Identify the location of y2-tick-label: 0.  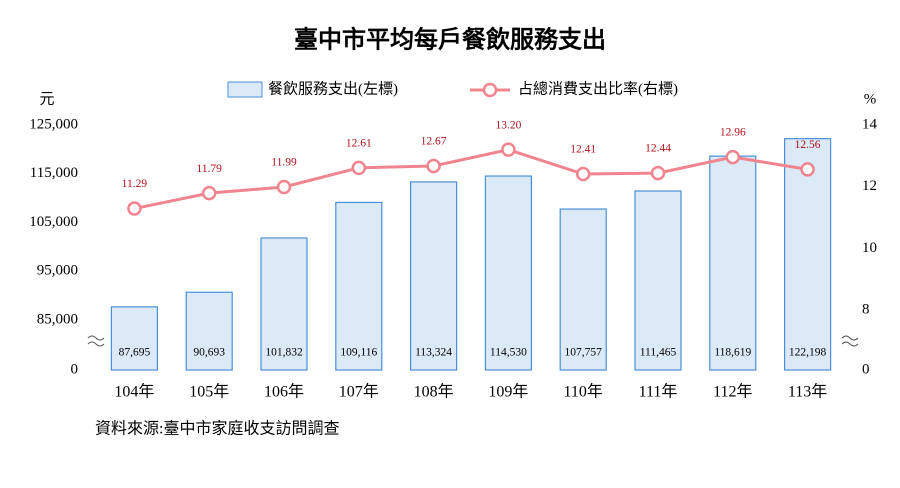
(866, 369).